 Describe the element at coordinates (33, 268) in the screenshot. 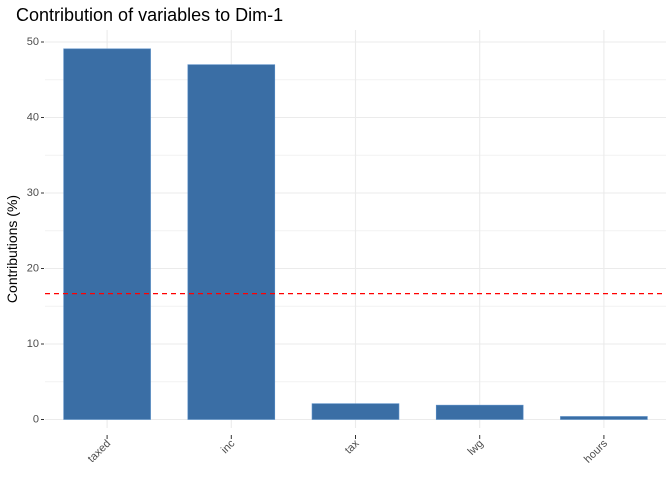

I see `y-tick-label: 20` at that location.